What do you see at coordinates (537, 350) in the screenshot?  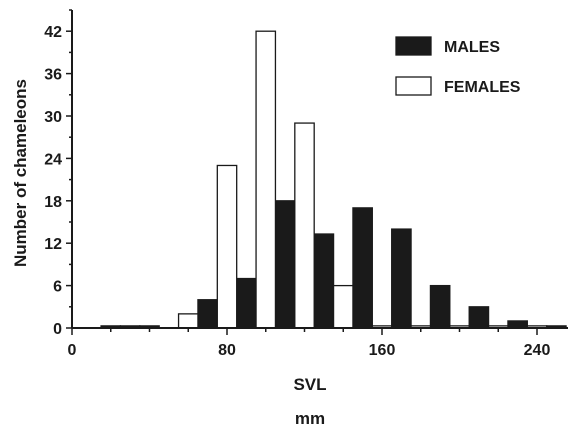 I see `x-tick-label: 240` at bounding box center [537, 350].